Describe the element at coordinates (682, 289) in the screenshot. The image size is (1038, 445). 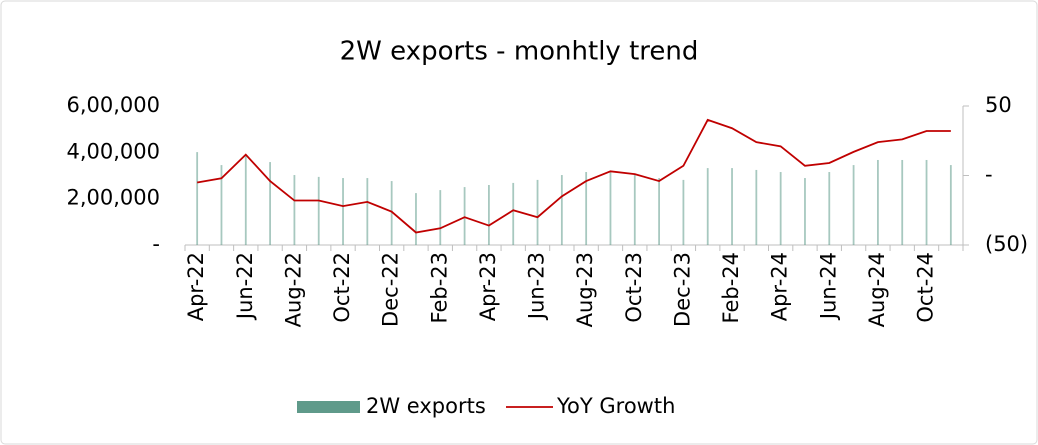
I see `x-tick-label: Dec-23` at that location.